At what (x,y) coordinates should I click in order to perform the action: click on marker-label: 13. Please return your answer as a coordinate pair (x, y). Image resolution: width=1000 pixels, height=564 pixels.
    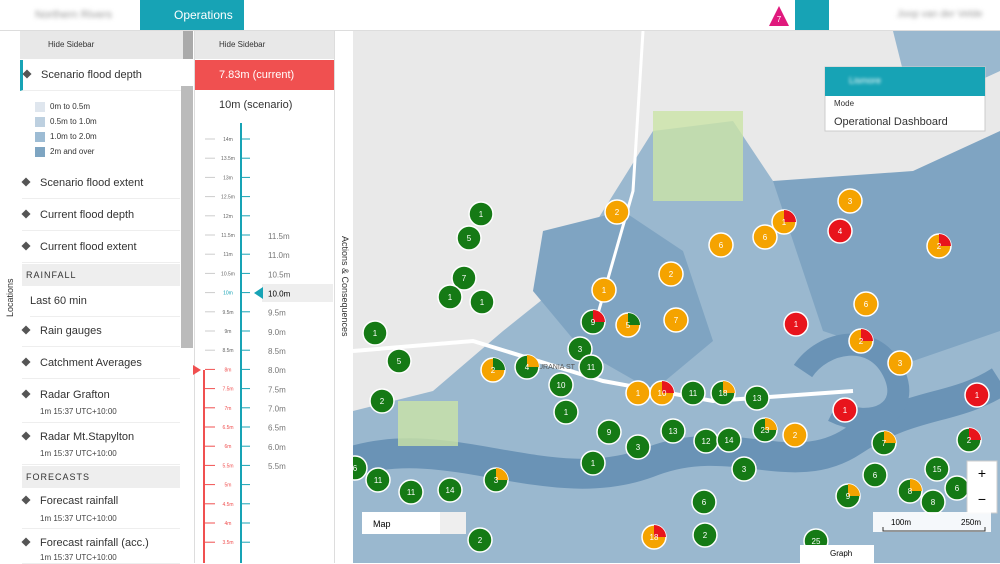
    Looking at the image, I should click on (673, 431).